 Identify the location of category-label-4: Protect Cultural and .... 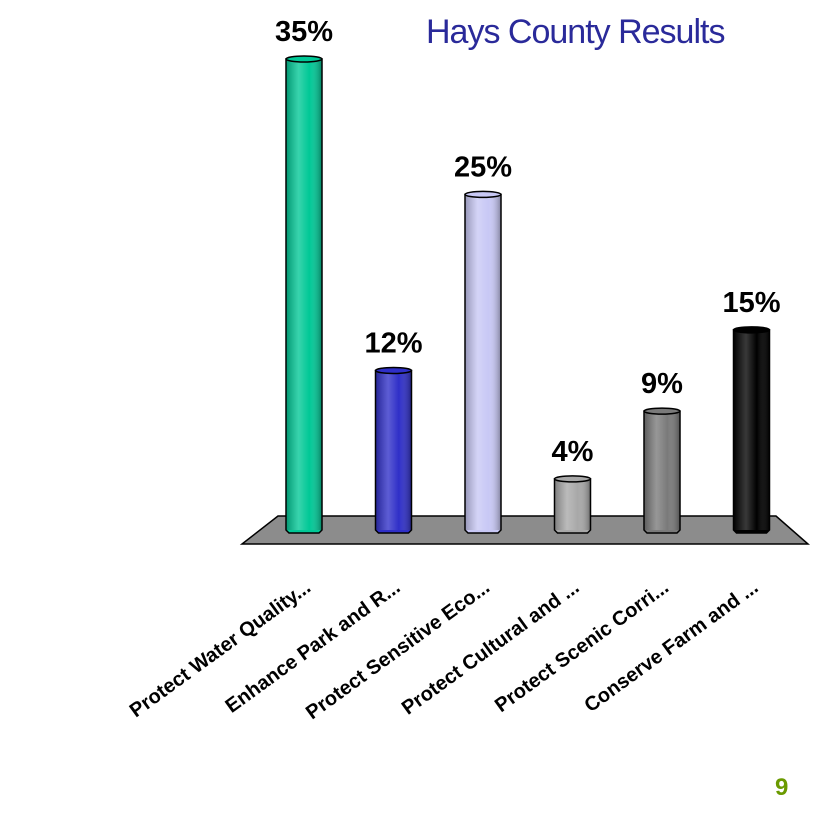
(491, 647).